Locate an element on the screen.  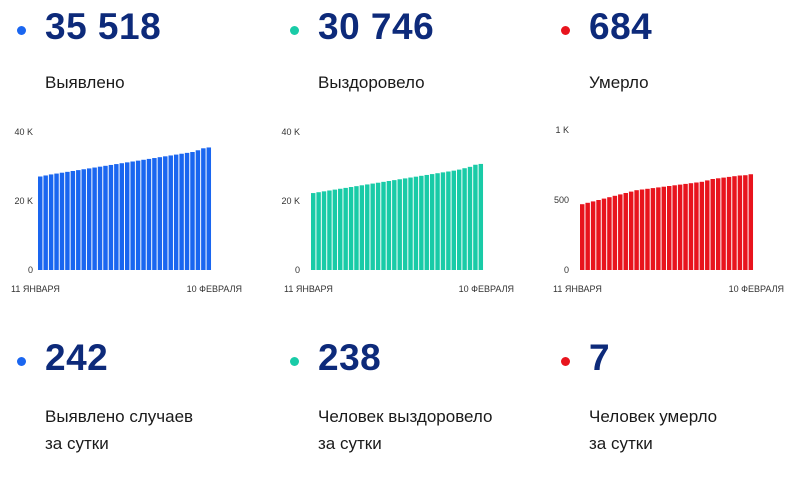
deaths-dot-icon is located at coordinates (565, 30).